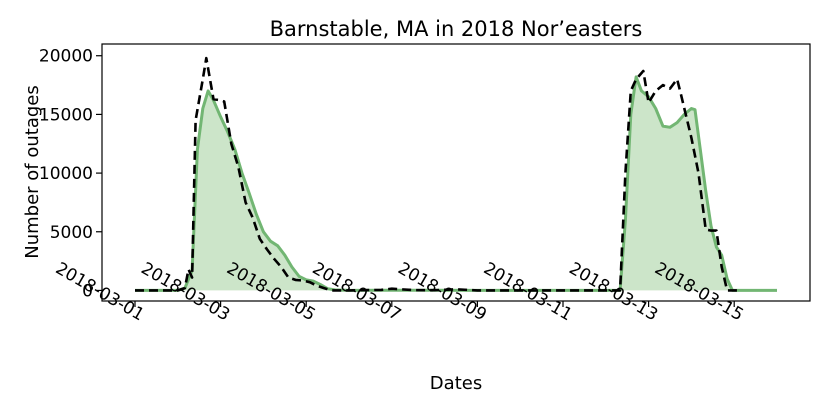 This screenshot has height=415, width=830. I want to click on x-tick-label: 2018-03-01, so click(100, 292).